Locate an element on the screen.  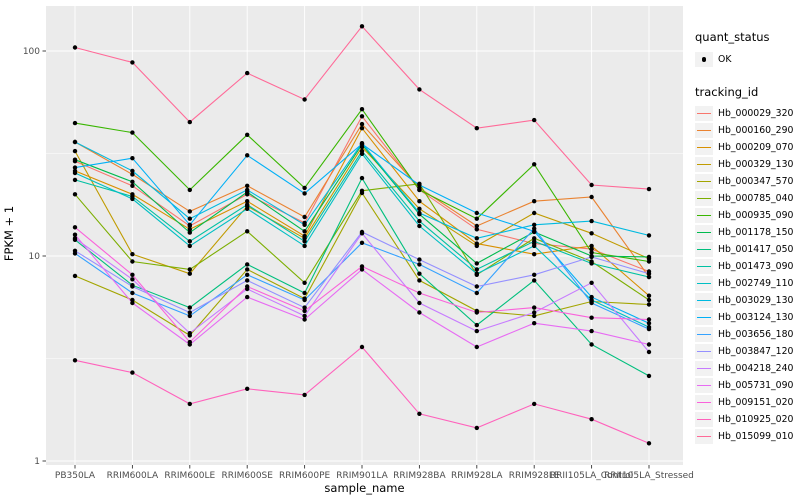
legend-item-label: Hb_000935_090 is located at coordinates (756, 215).